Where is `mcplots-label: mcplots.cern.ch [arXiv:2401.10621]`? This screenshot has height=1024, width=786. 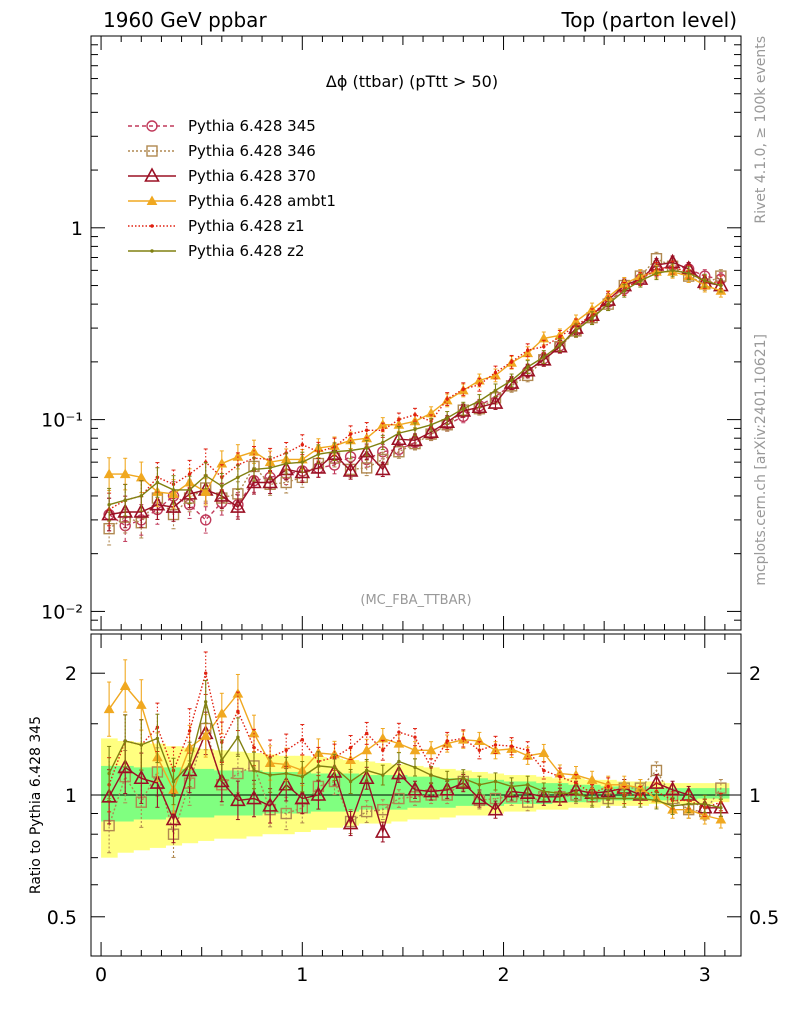
mcplots-label: mcplots.cern.ch [arXiv:2401.10621] is located at coordinates (761, 460).